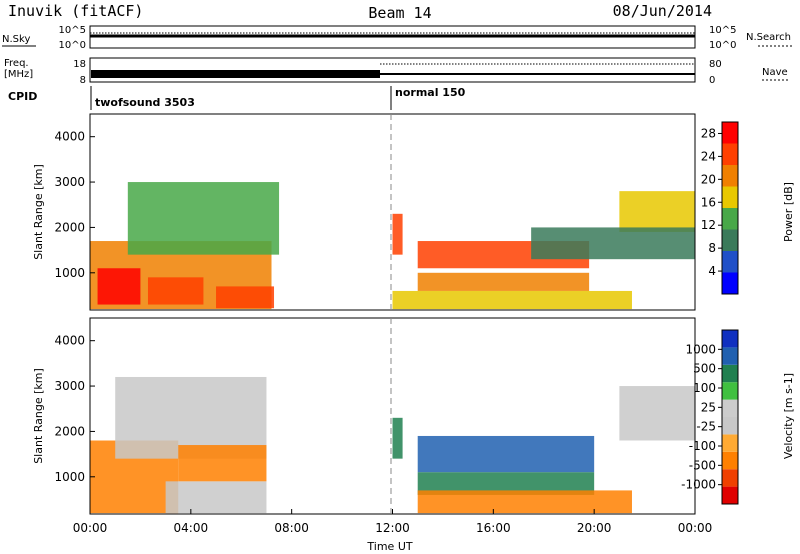  Describe the element at coordinates (69, 477) in the screenshot. I see `y-tick-label: 1000` at that location.